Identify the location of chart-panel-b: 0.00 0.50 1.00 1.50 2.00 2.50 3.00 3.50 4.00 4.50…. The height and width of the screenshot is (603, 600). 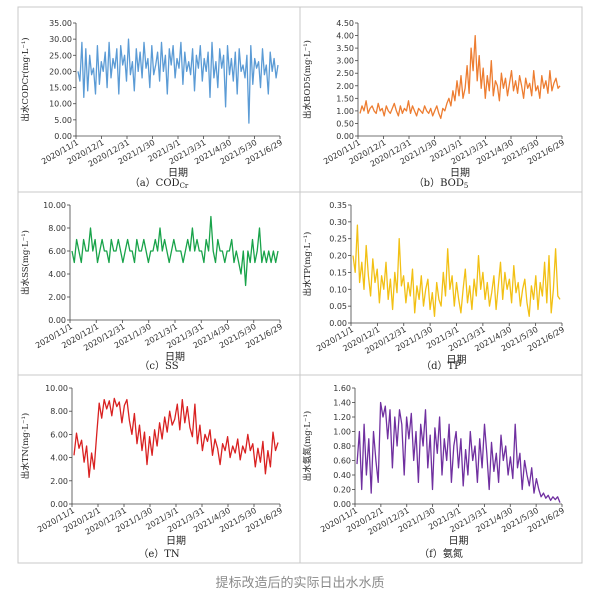
(434, 104).